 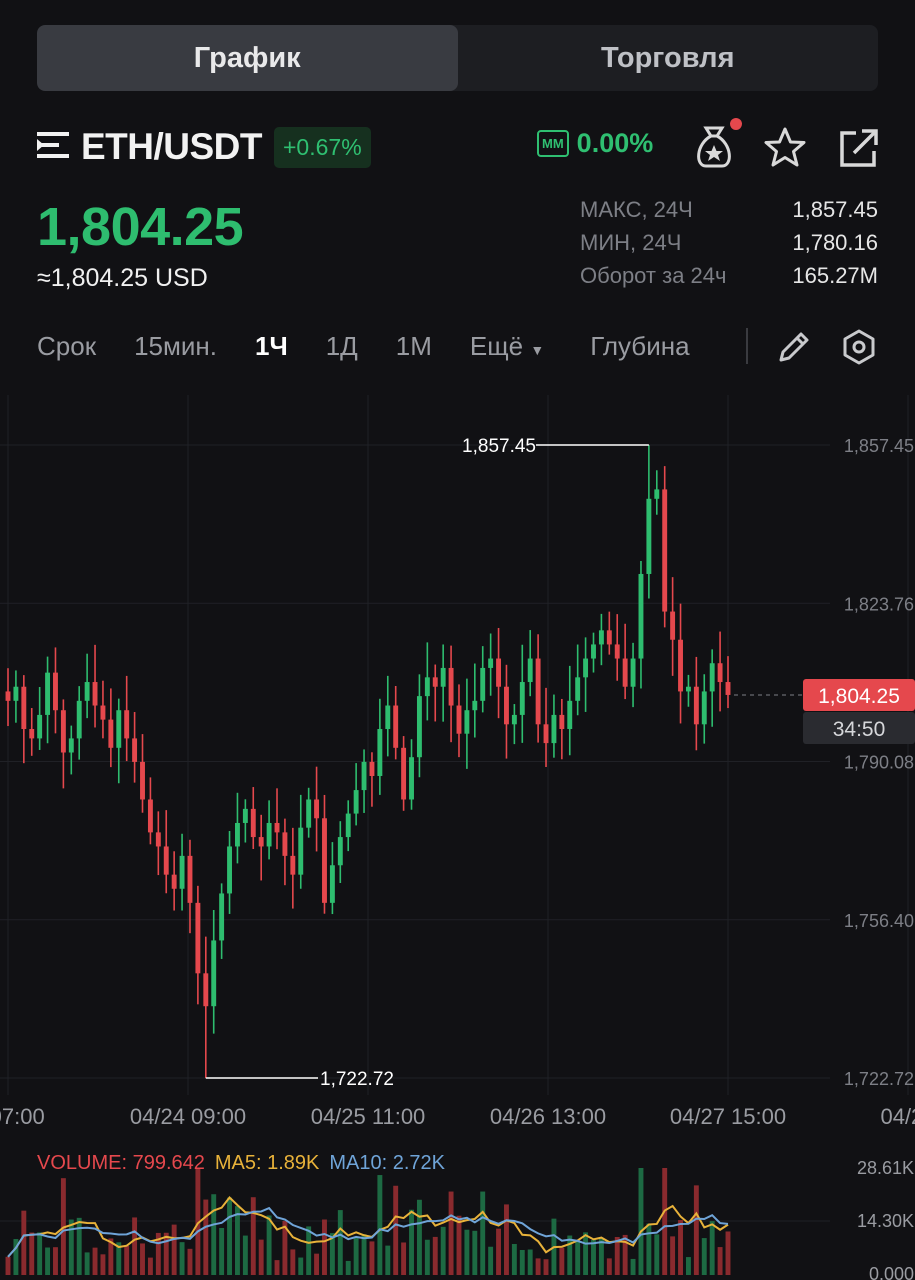 I want to click on period-label: Срок, so click(x=67, y=345).